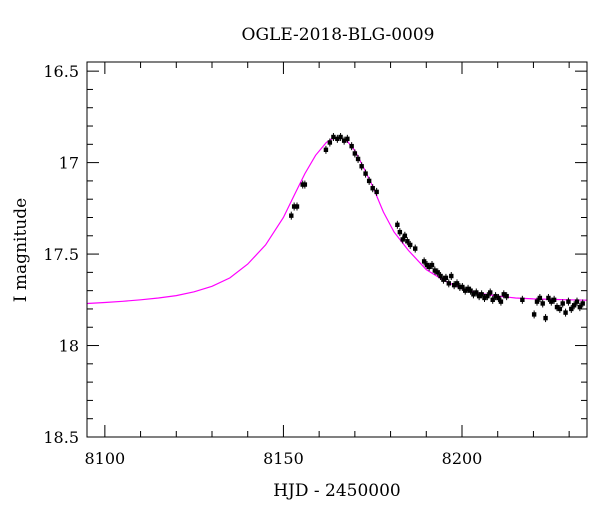  I want to click on y-tick-label: 18, so click(69, 346).